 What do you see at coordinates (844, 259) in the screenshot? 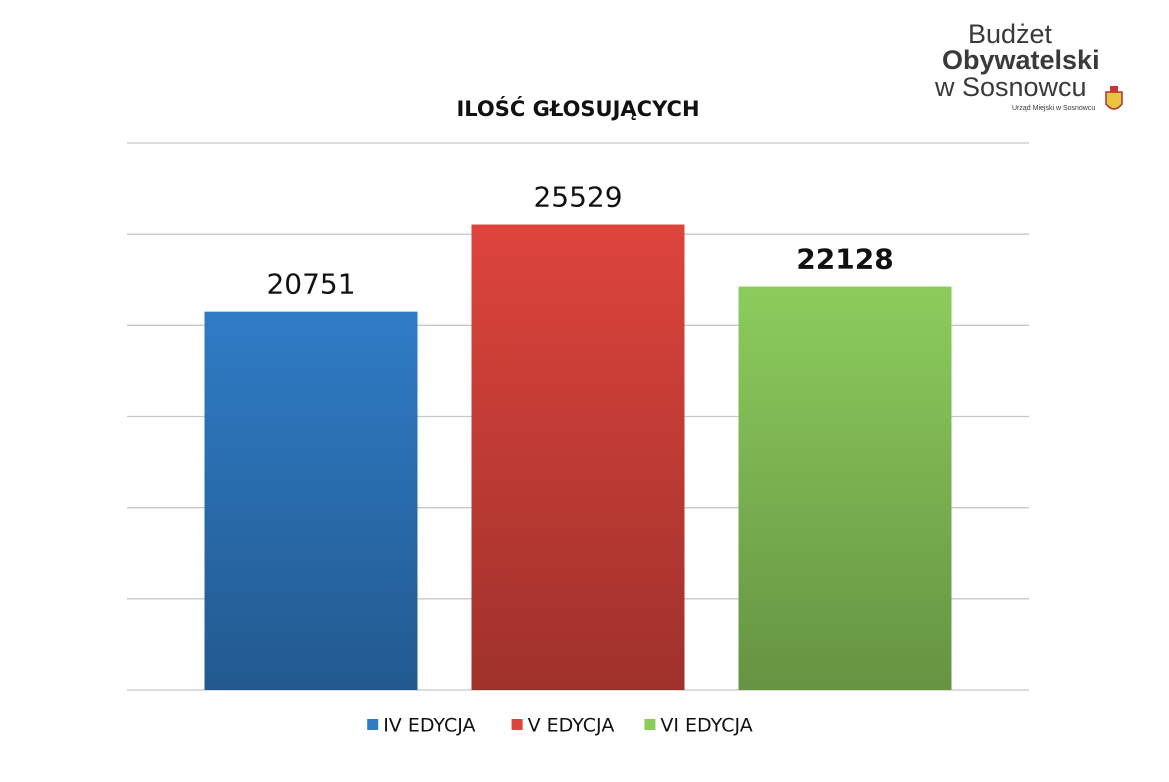
I see `value-label: 22128` at bounding box center [844, 259].